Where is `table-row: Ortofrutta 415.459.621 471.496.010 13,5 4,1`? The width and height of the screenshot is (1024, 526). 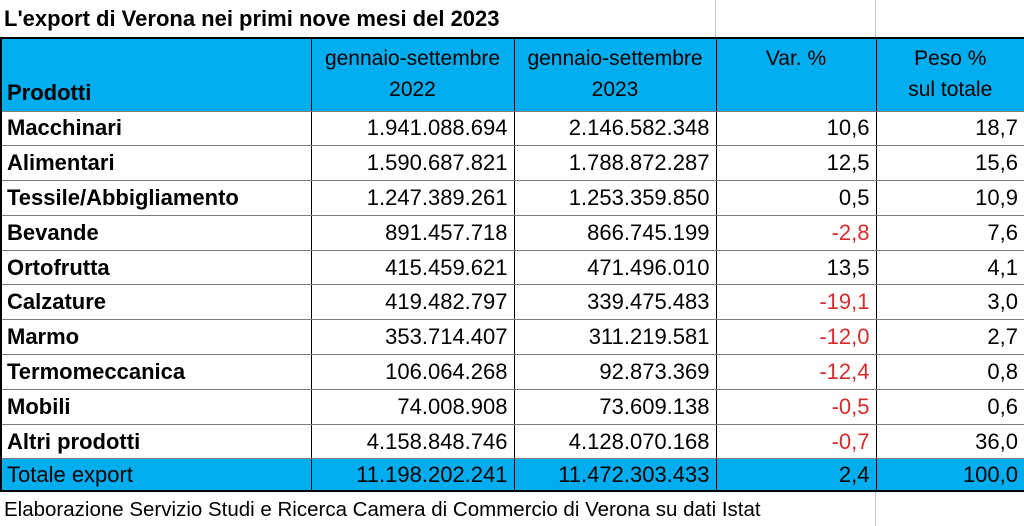 table-row: Ortofrutta 415.459.621 471.496.010 13,5 4,1 is located at coordinates (512, 267).